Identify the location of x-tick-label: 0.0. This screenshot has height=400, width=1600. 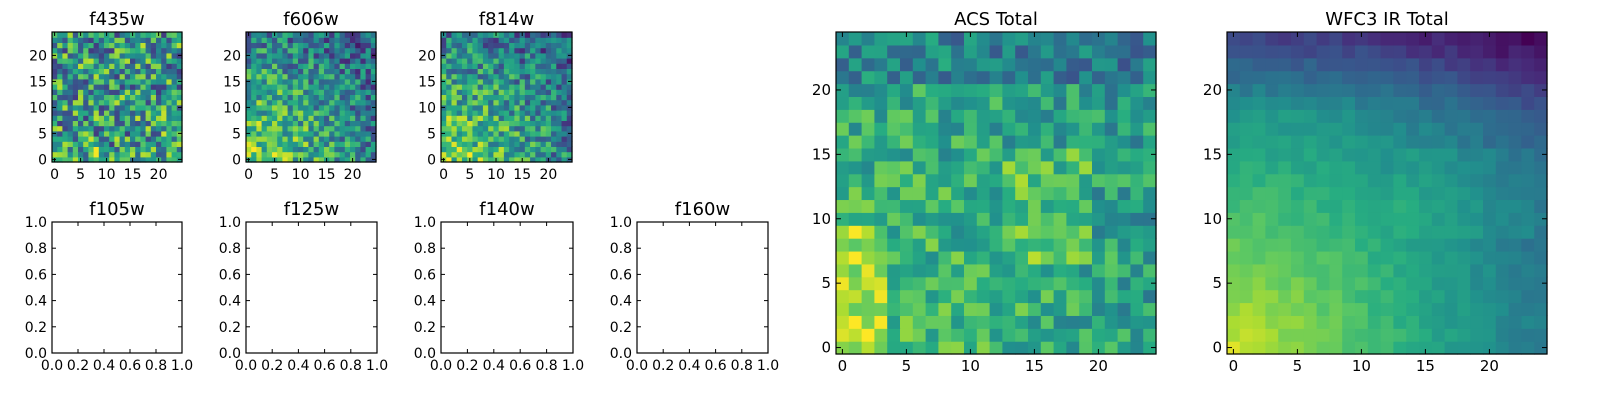
(246, 366).